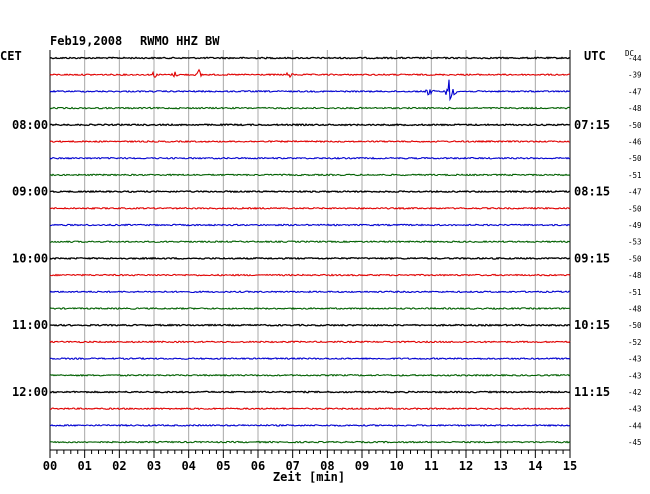  What do you see at coordinates (592, 325) in the screenshot?
I see `right-hour-label-3: 10:15` at bounding box center [592, 325].